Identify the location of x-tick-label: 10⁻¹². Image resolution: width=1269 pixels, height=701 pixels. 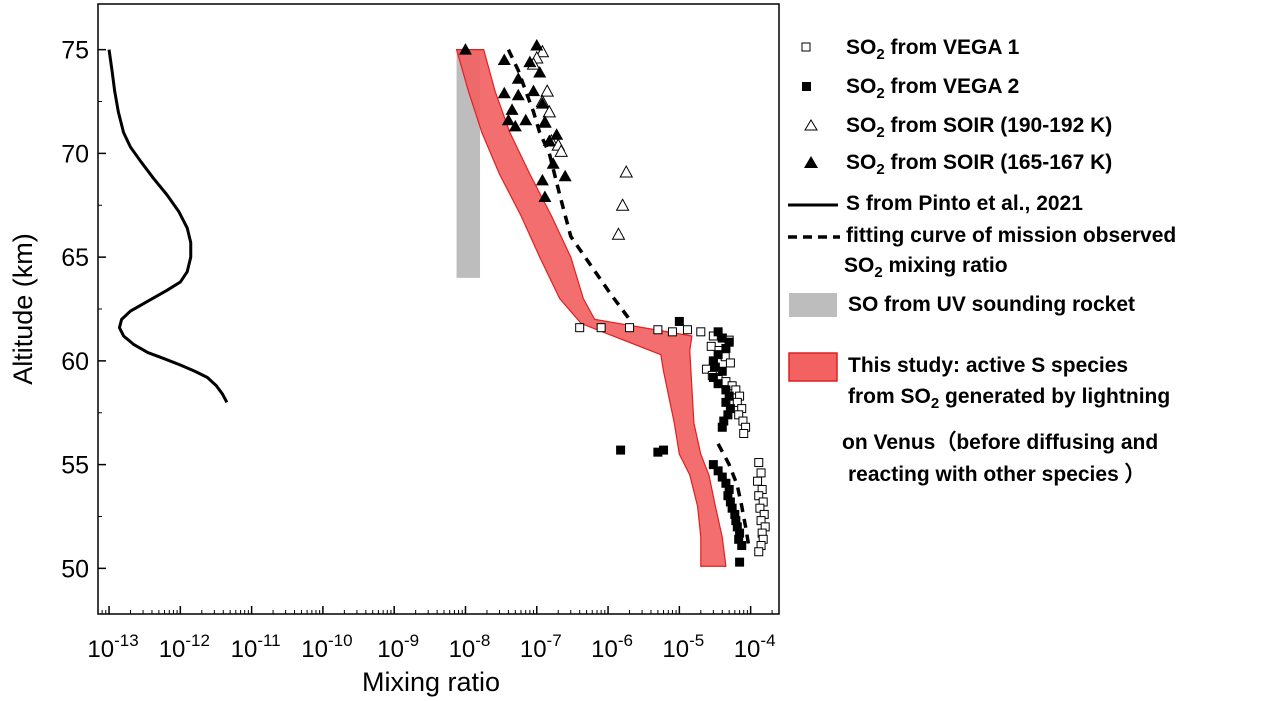
(184, 647).